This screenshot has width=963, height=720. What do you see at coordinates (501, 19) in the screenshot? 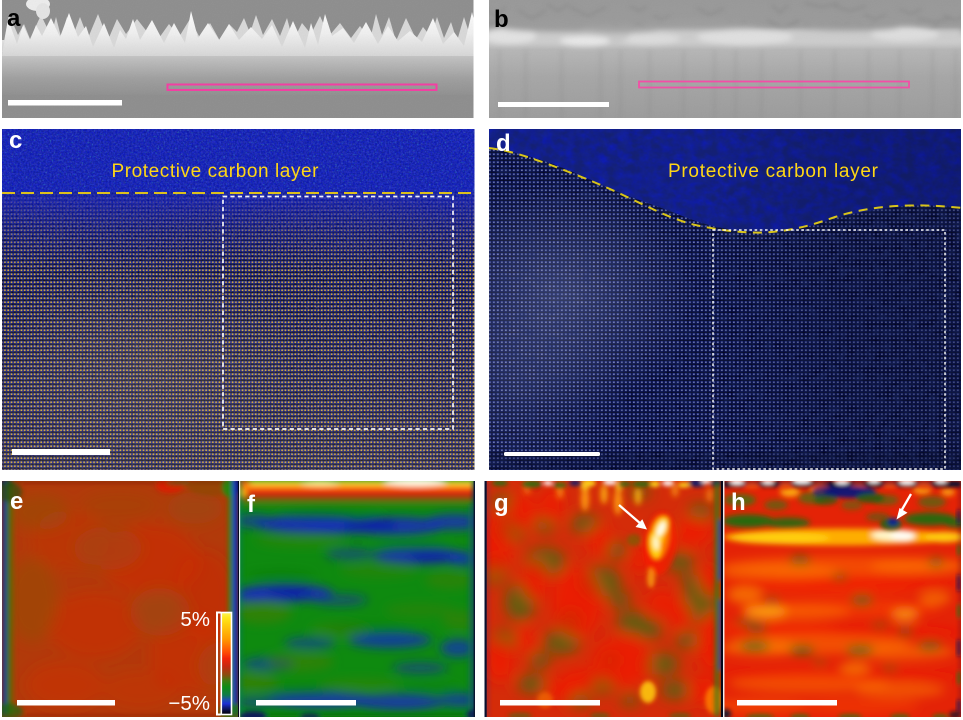
I see `svg-text: b` at bounding box center [501, 19].